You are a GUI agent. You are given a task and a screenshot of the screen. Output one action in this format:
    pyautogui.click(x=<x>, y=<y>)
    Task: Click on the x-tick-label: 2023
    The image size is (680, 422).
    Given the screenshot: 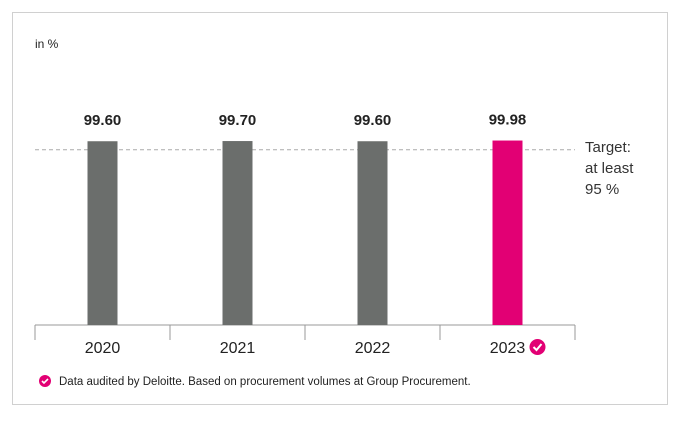 What is the action you would take?
    pyautogui.click(x=508, y=348)
    